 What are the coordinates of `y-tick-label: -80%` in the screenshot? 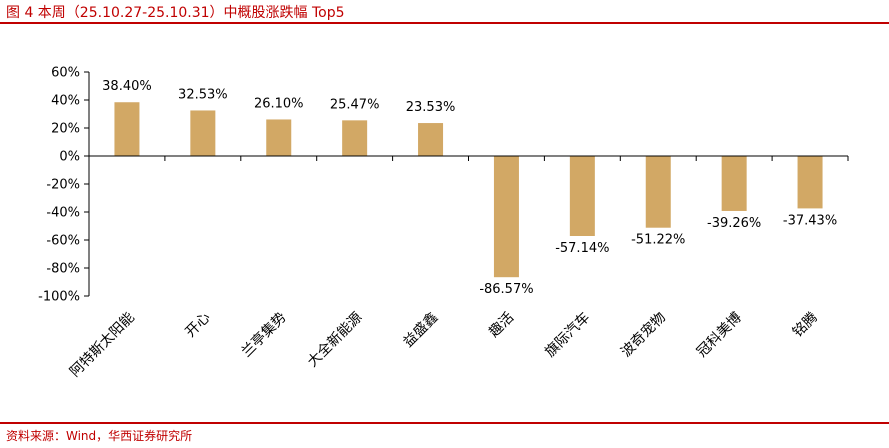 It's located at (63, 269).